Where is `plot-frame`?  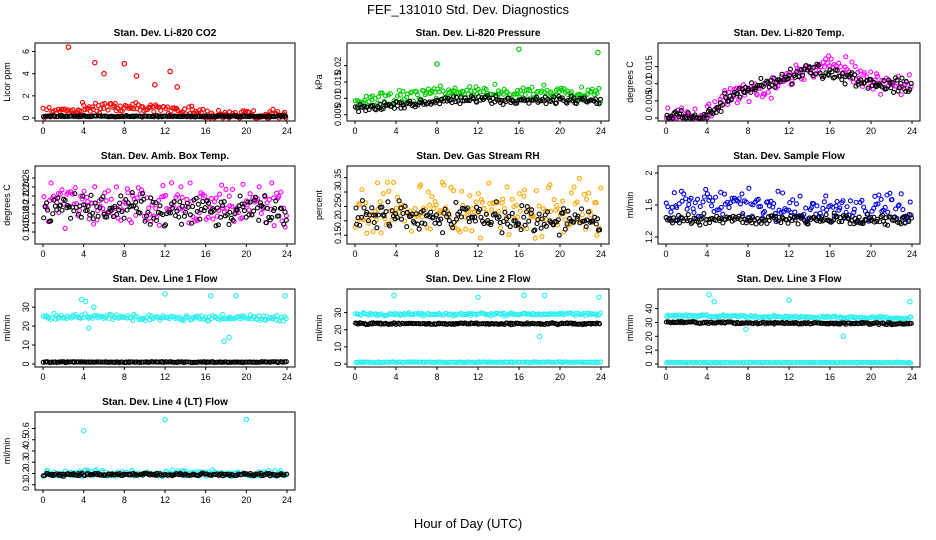 plot-frame is located at coordinates (165, 205).